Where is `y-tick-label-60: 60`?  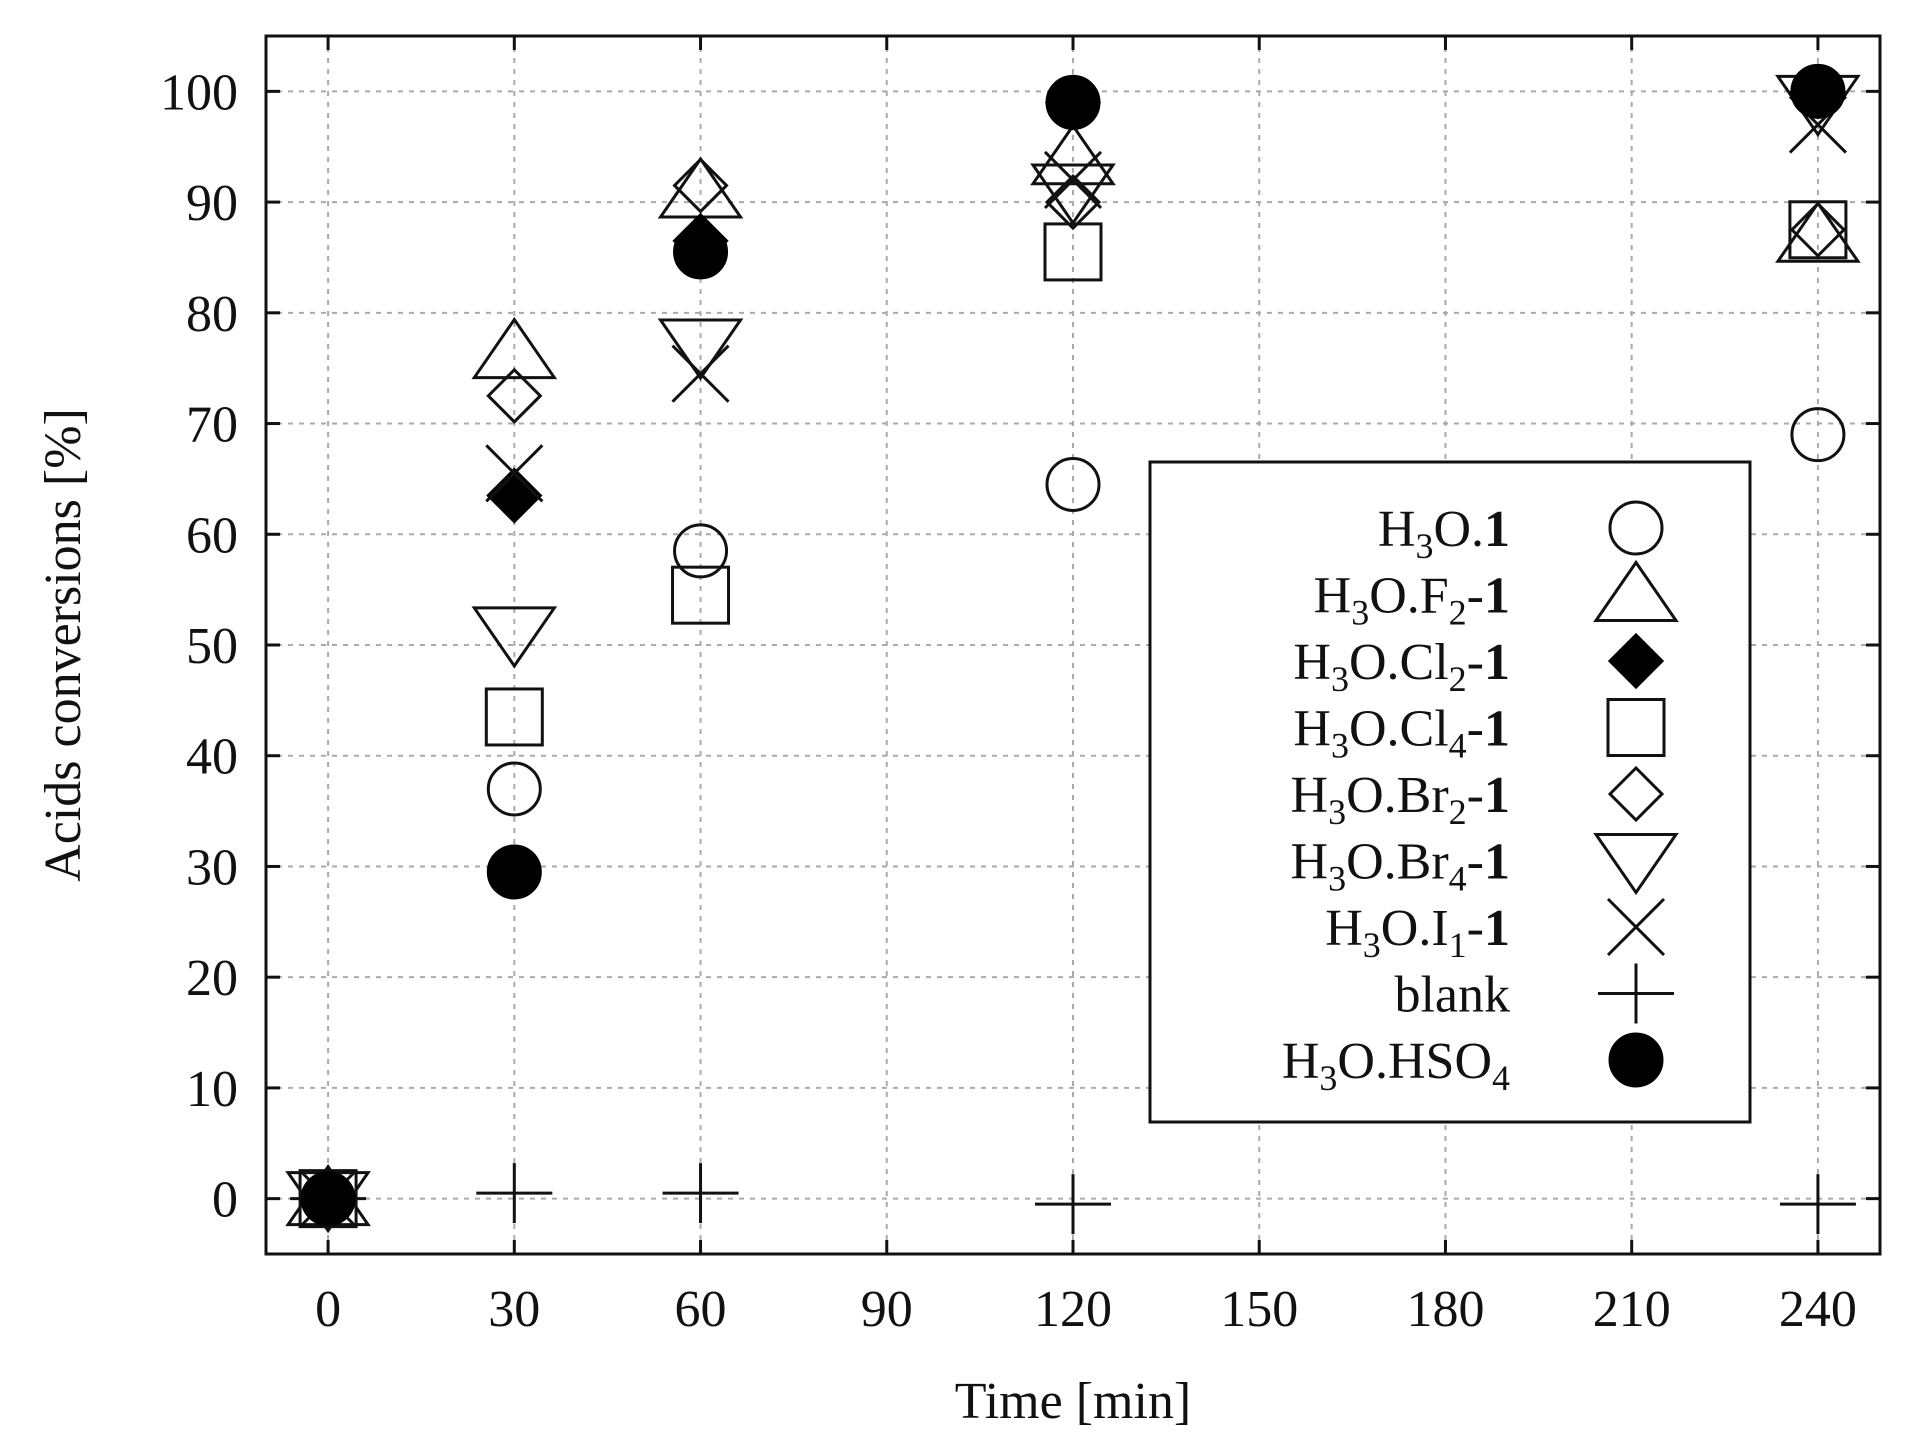 y-tick-label-60: 60 is located at coordinates (212, 535).